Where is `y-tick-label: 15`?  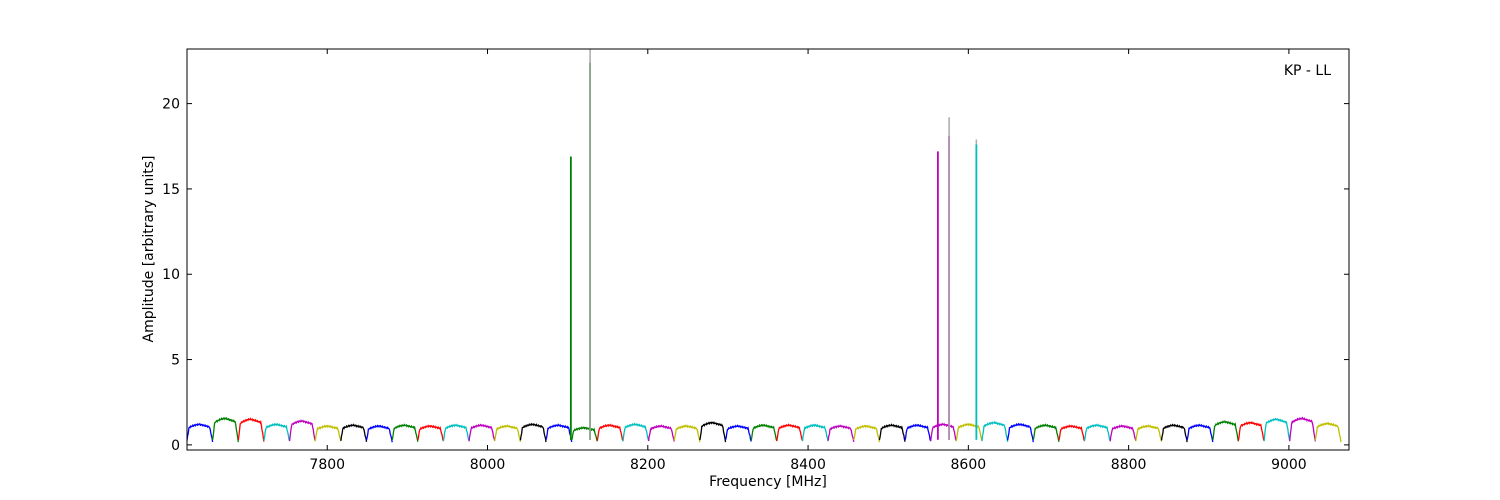
y-tick-label: 15 is located at coordinates (171, 190).